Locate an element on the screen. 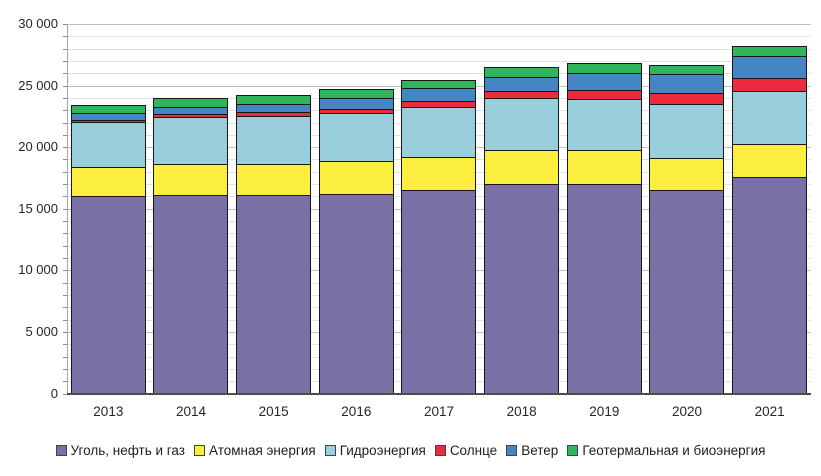 The height and width of the screenshot is (476, 821). bar-2018 is located at coordinates (521, 209).